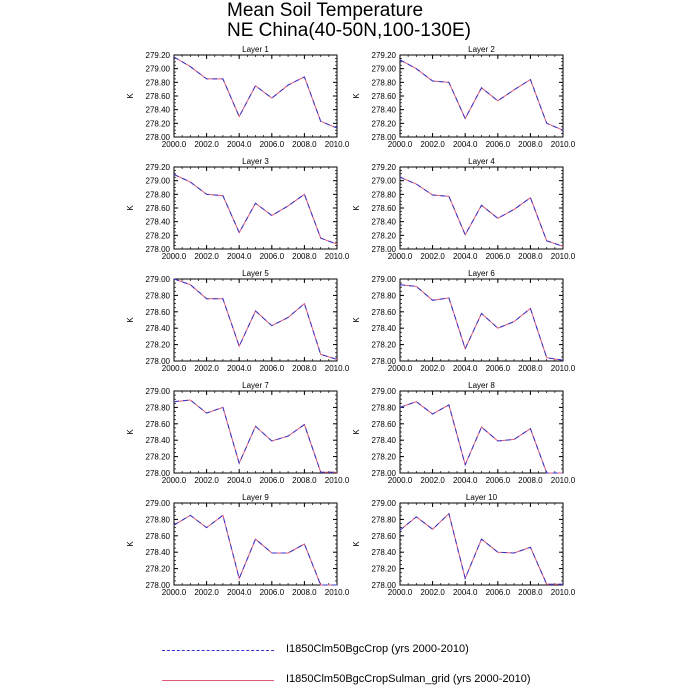  What do you see at coordinates (349, 30) in the screenshot?
I see `figure-subtitle: NE China(40-50N,100-130E)` at bounding box center [349, 30].